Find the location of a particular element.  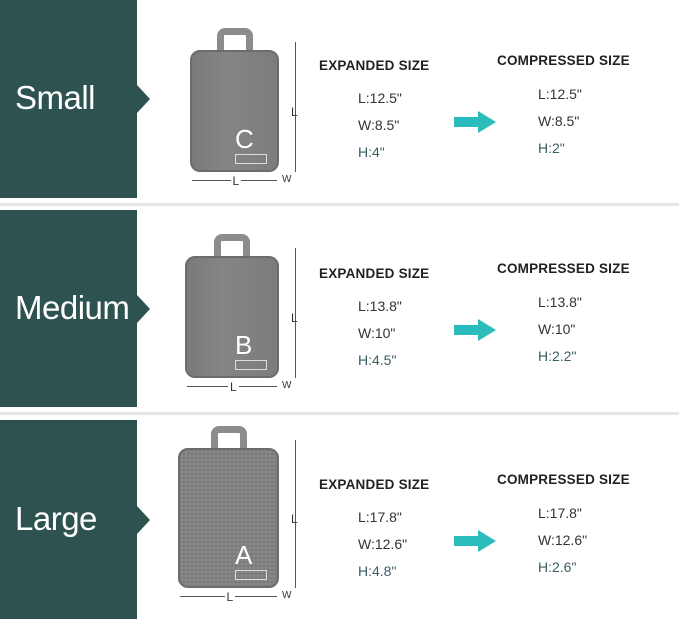

expanded-width: W:10" is located at coordinates (377, 333).